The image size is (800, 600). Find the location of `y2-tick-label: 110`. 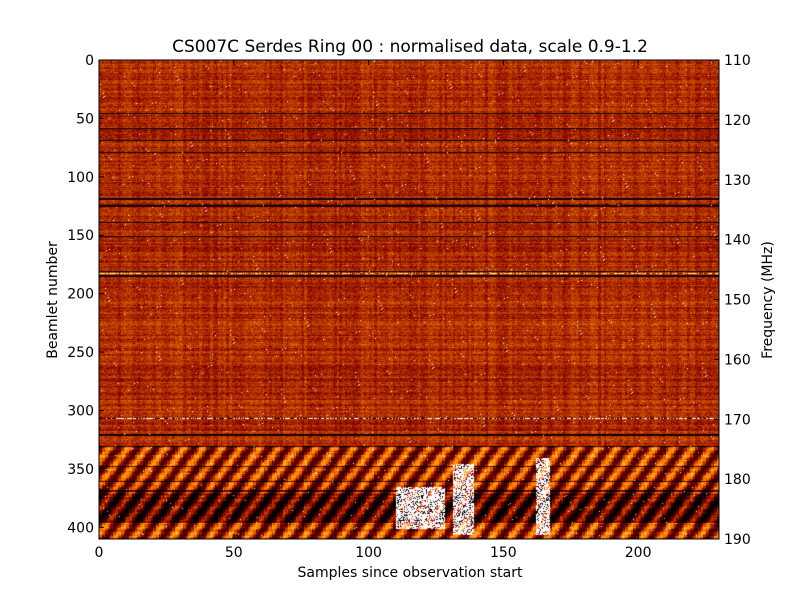

y2-tick-label: 110 is located at coordinates (737, 61).